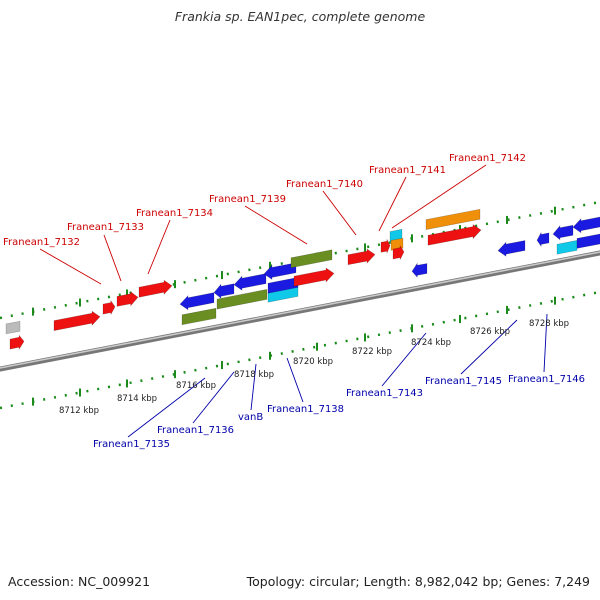  What do you see at coordinates (247, 199) in the screenshot?
I see `forward-gene-label: Franean1_7139` at bounding box center [247, 199].